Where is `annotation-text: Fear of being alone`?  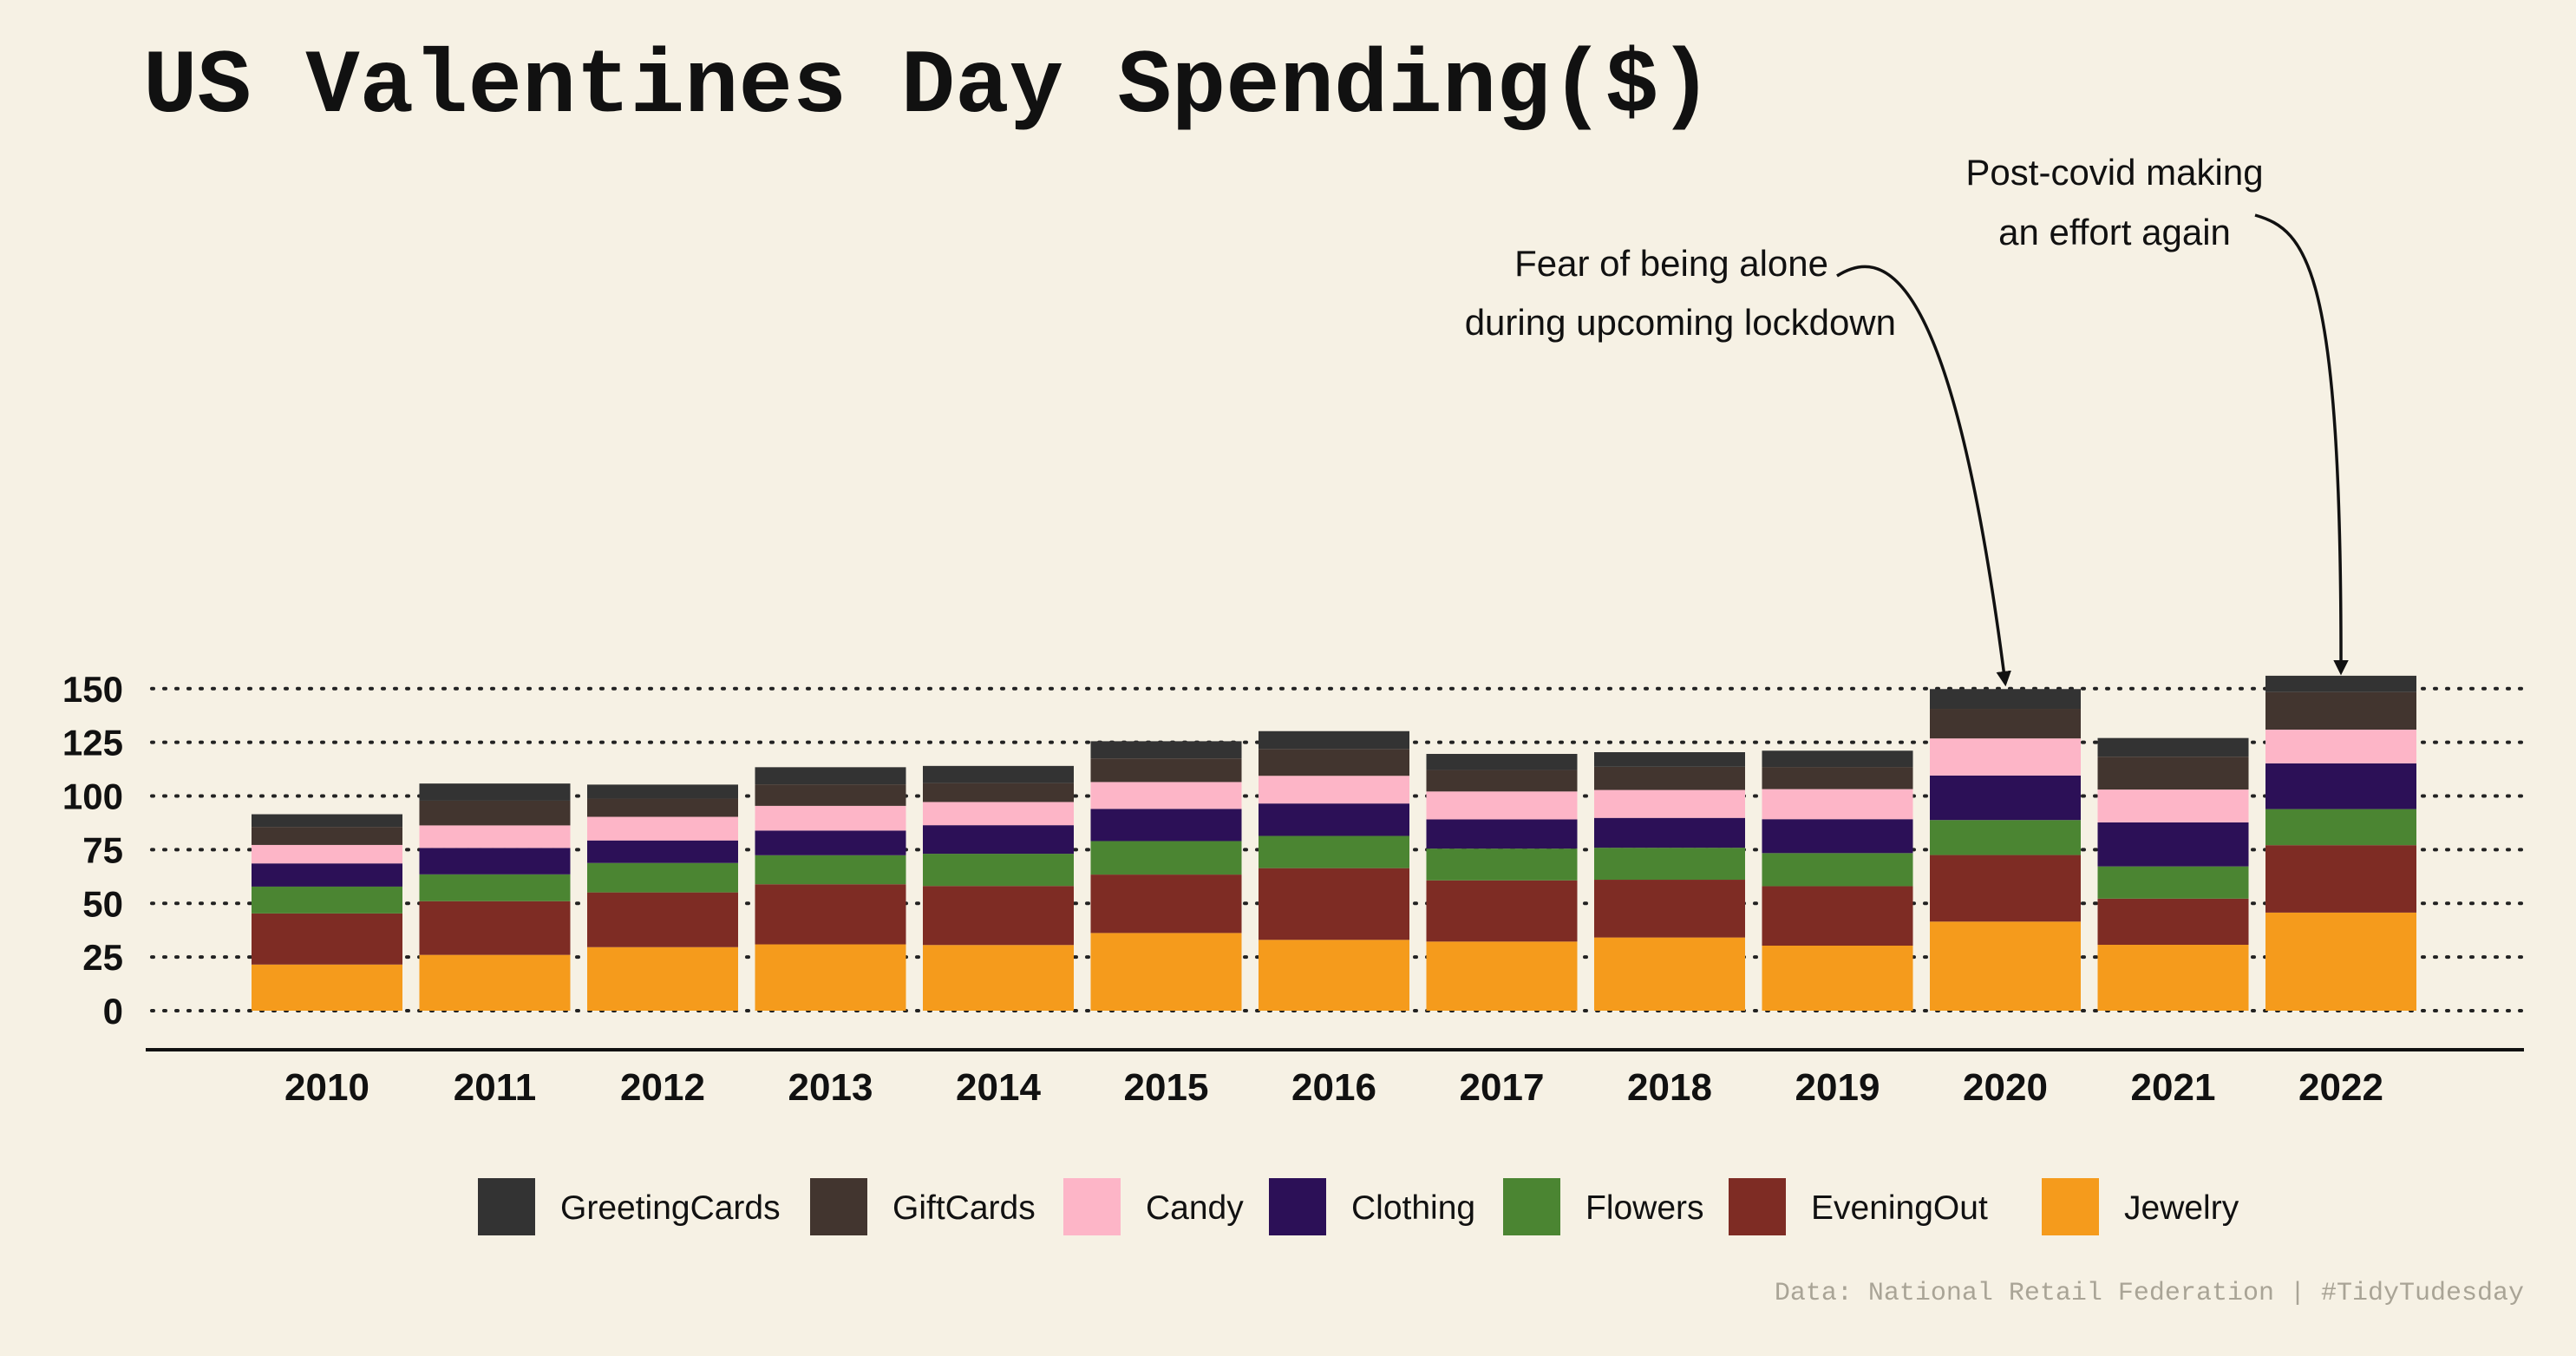 annotation-text: Fear of being alone is located at coordinates (1671, 263).